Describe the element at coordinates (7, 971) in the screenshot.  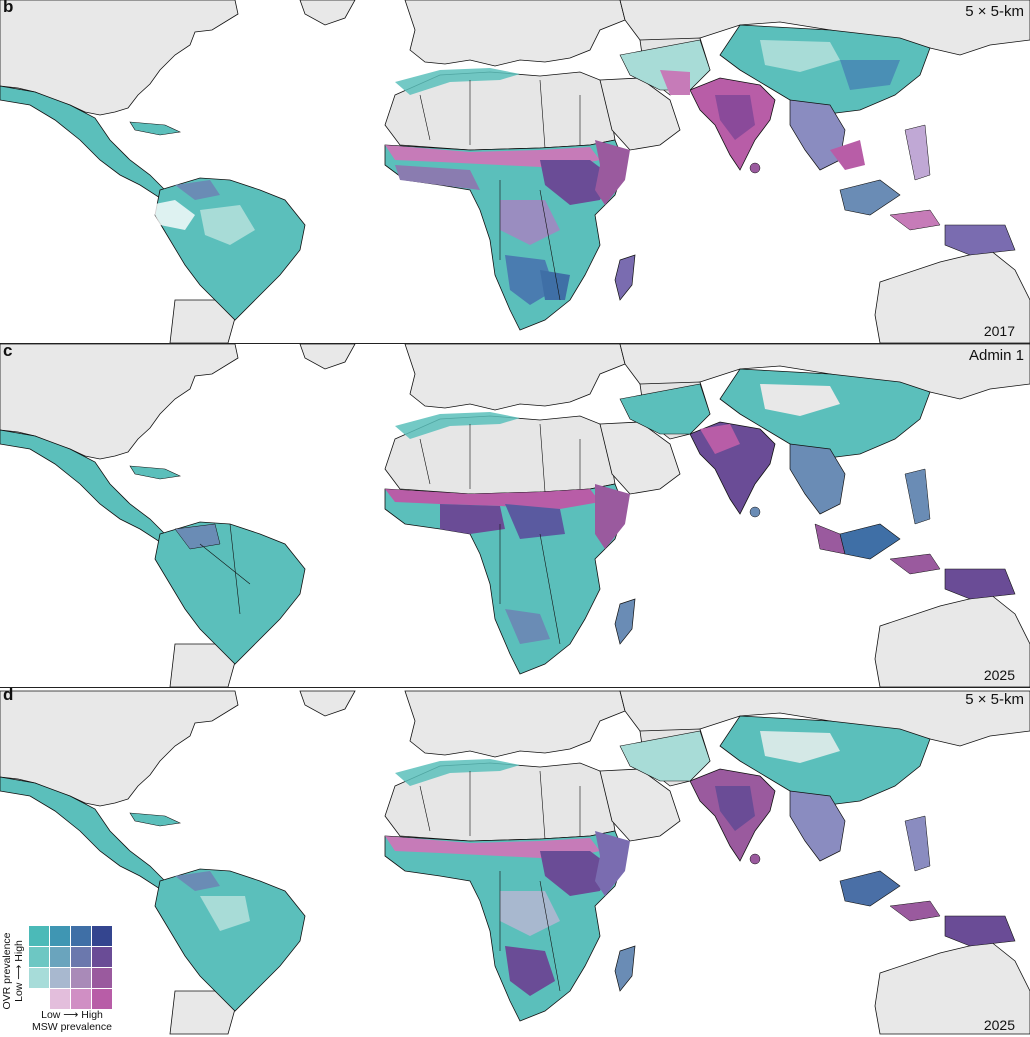
I see `legend-y-title: OVR prevalence` at that location.